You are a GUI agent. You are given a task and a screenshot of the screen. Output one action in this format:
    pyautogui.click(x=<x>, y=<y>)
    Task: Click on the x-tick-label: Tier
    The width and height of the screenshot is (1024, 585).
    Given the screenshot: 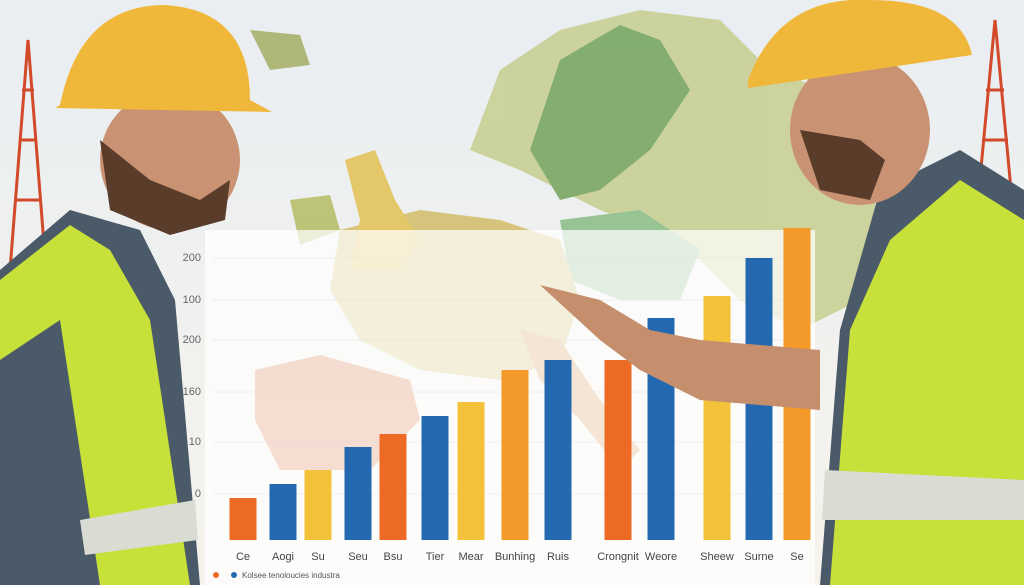 What is the action you would take?
    pyautogui.click(x=435, y=557)
    